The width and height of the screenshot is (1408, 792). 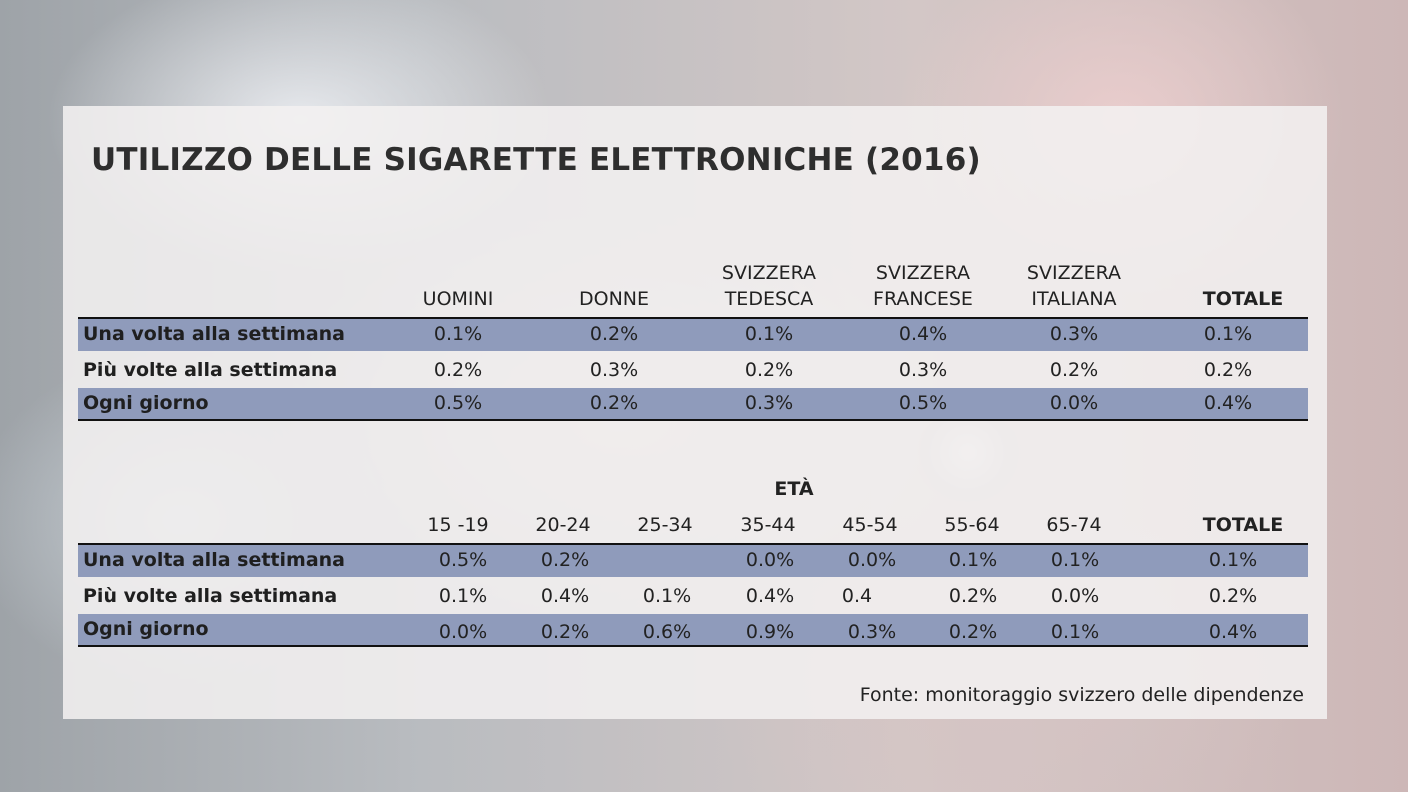 What do you see at coordinates (693, 544) in the screenshot?
I see `t2-top-rule` at bounding box center [693, 544].